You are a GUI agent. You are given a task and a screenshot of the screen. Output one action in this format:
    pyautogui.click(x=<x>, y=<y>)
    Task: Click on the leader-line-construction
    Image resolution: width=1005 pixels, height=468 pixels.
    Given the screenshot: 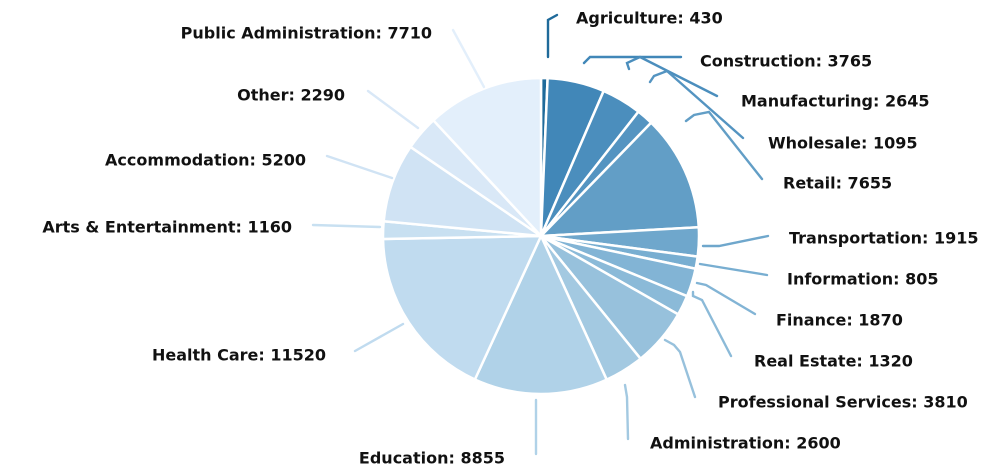 What is the action you would take?
    pyautogui.click(x=632, y=60)
    